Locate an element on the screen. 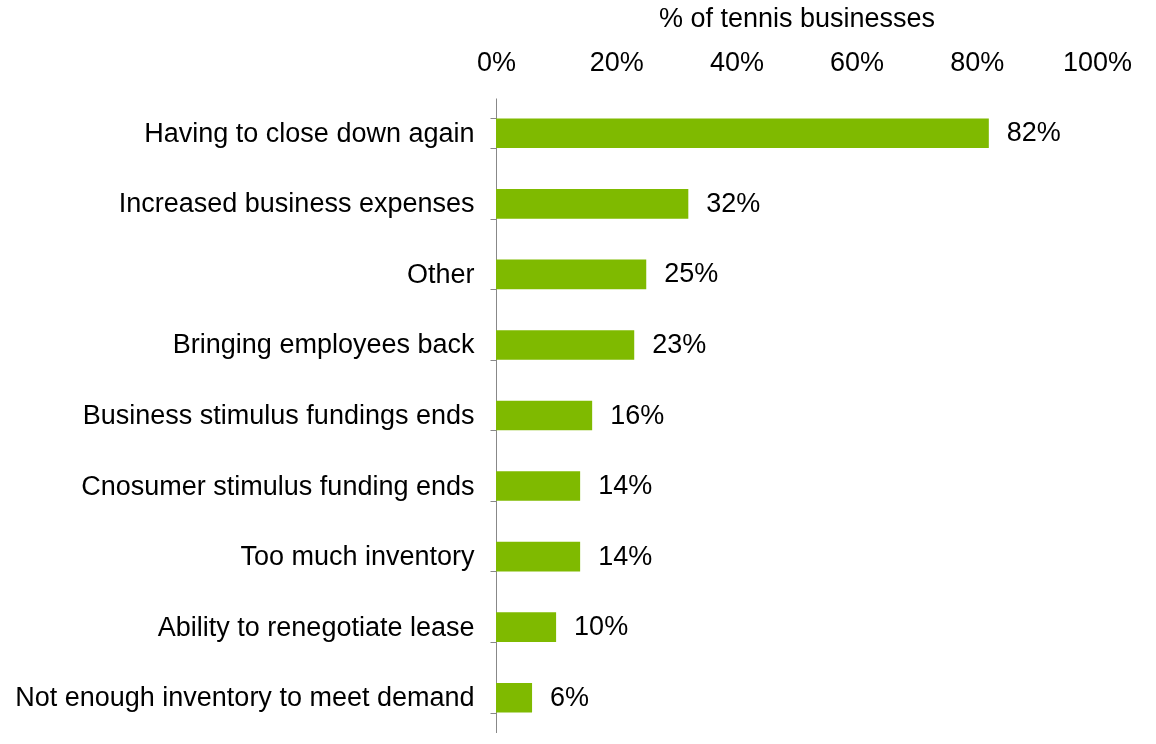 The width and height of the screenshot is (1156, 744). y-tick-label: Other is located at coordinates (440, 273).